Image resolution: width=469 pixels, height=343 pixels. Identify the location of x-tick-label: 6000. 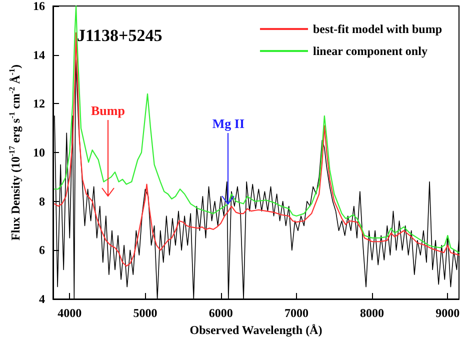
(220, 313).